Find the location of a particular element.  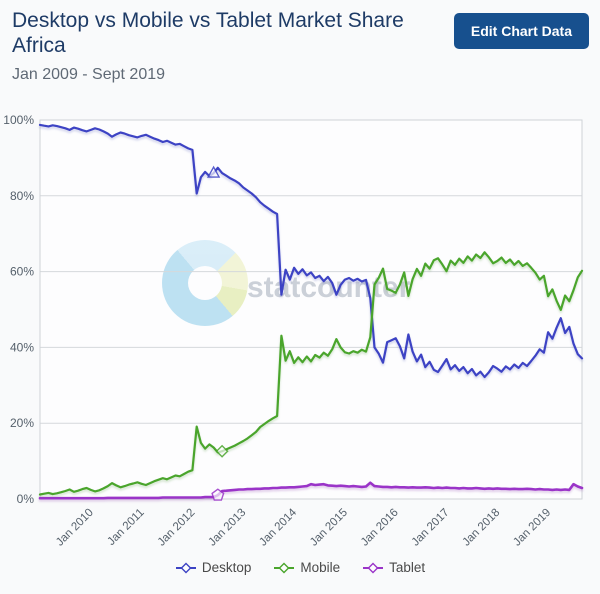

legend-label-mobile: Mobile is located at coordinates (320, 567).